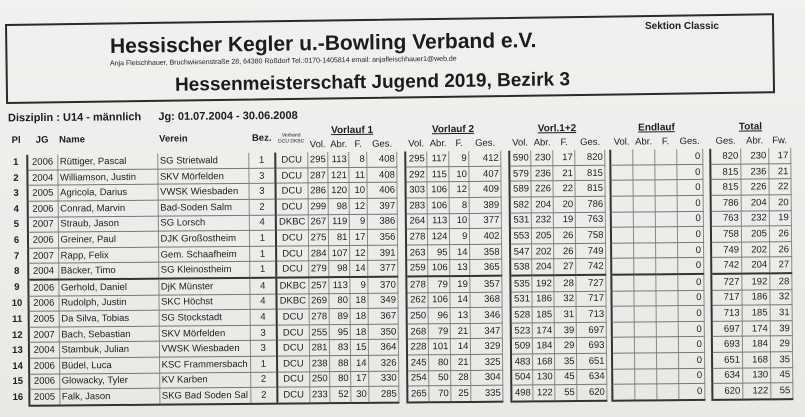 This screenshot has width=805, height=417. Describe the element at coordinates (590, 157) in the screenshot. I see `vorl12-ges: 820` at that location.